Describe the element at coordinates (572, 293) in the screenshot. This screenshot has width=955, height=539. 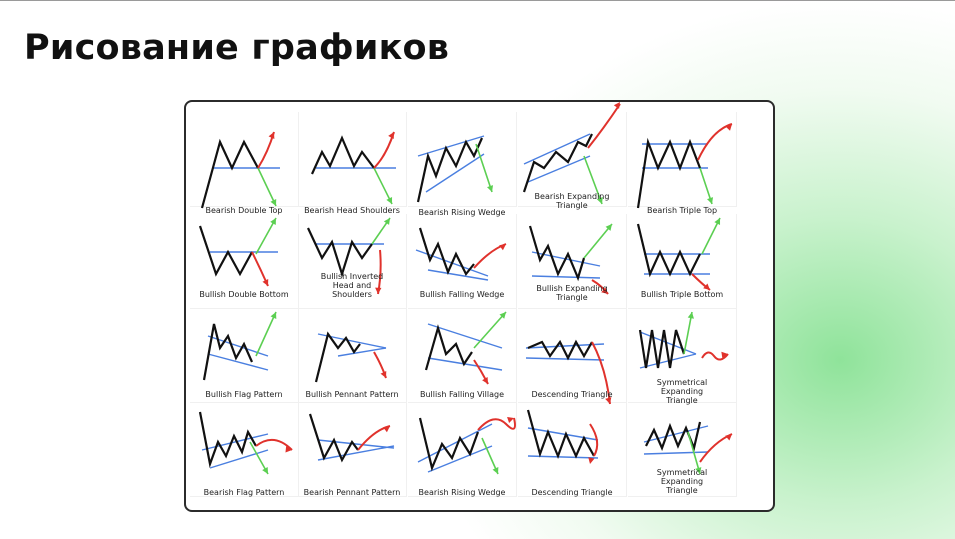
I see `pattern-label: Bullish Expanding Triangle` at that location.